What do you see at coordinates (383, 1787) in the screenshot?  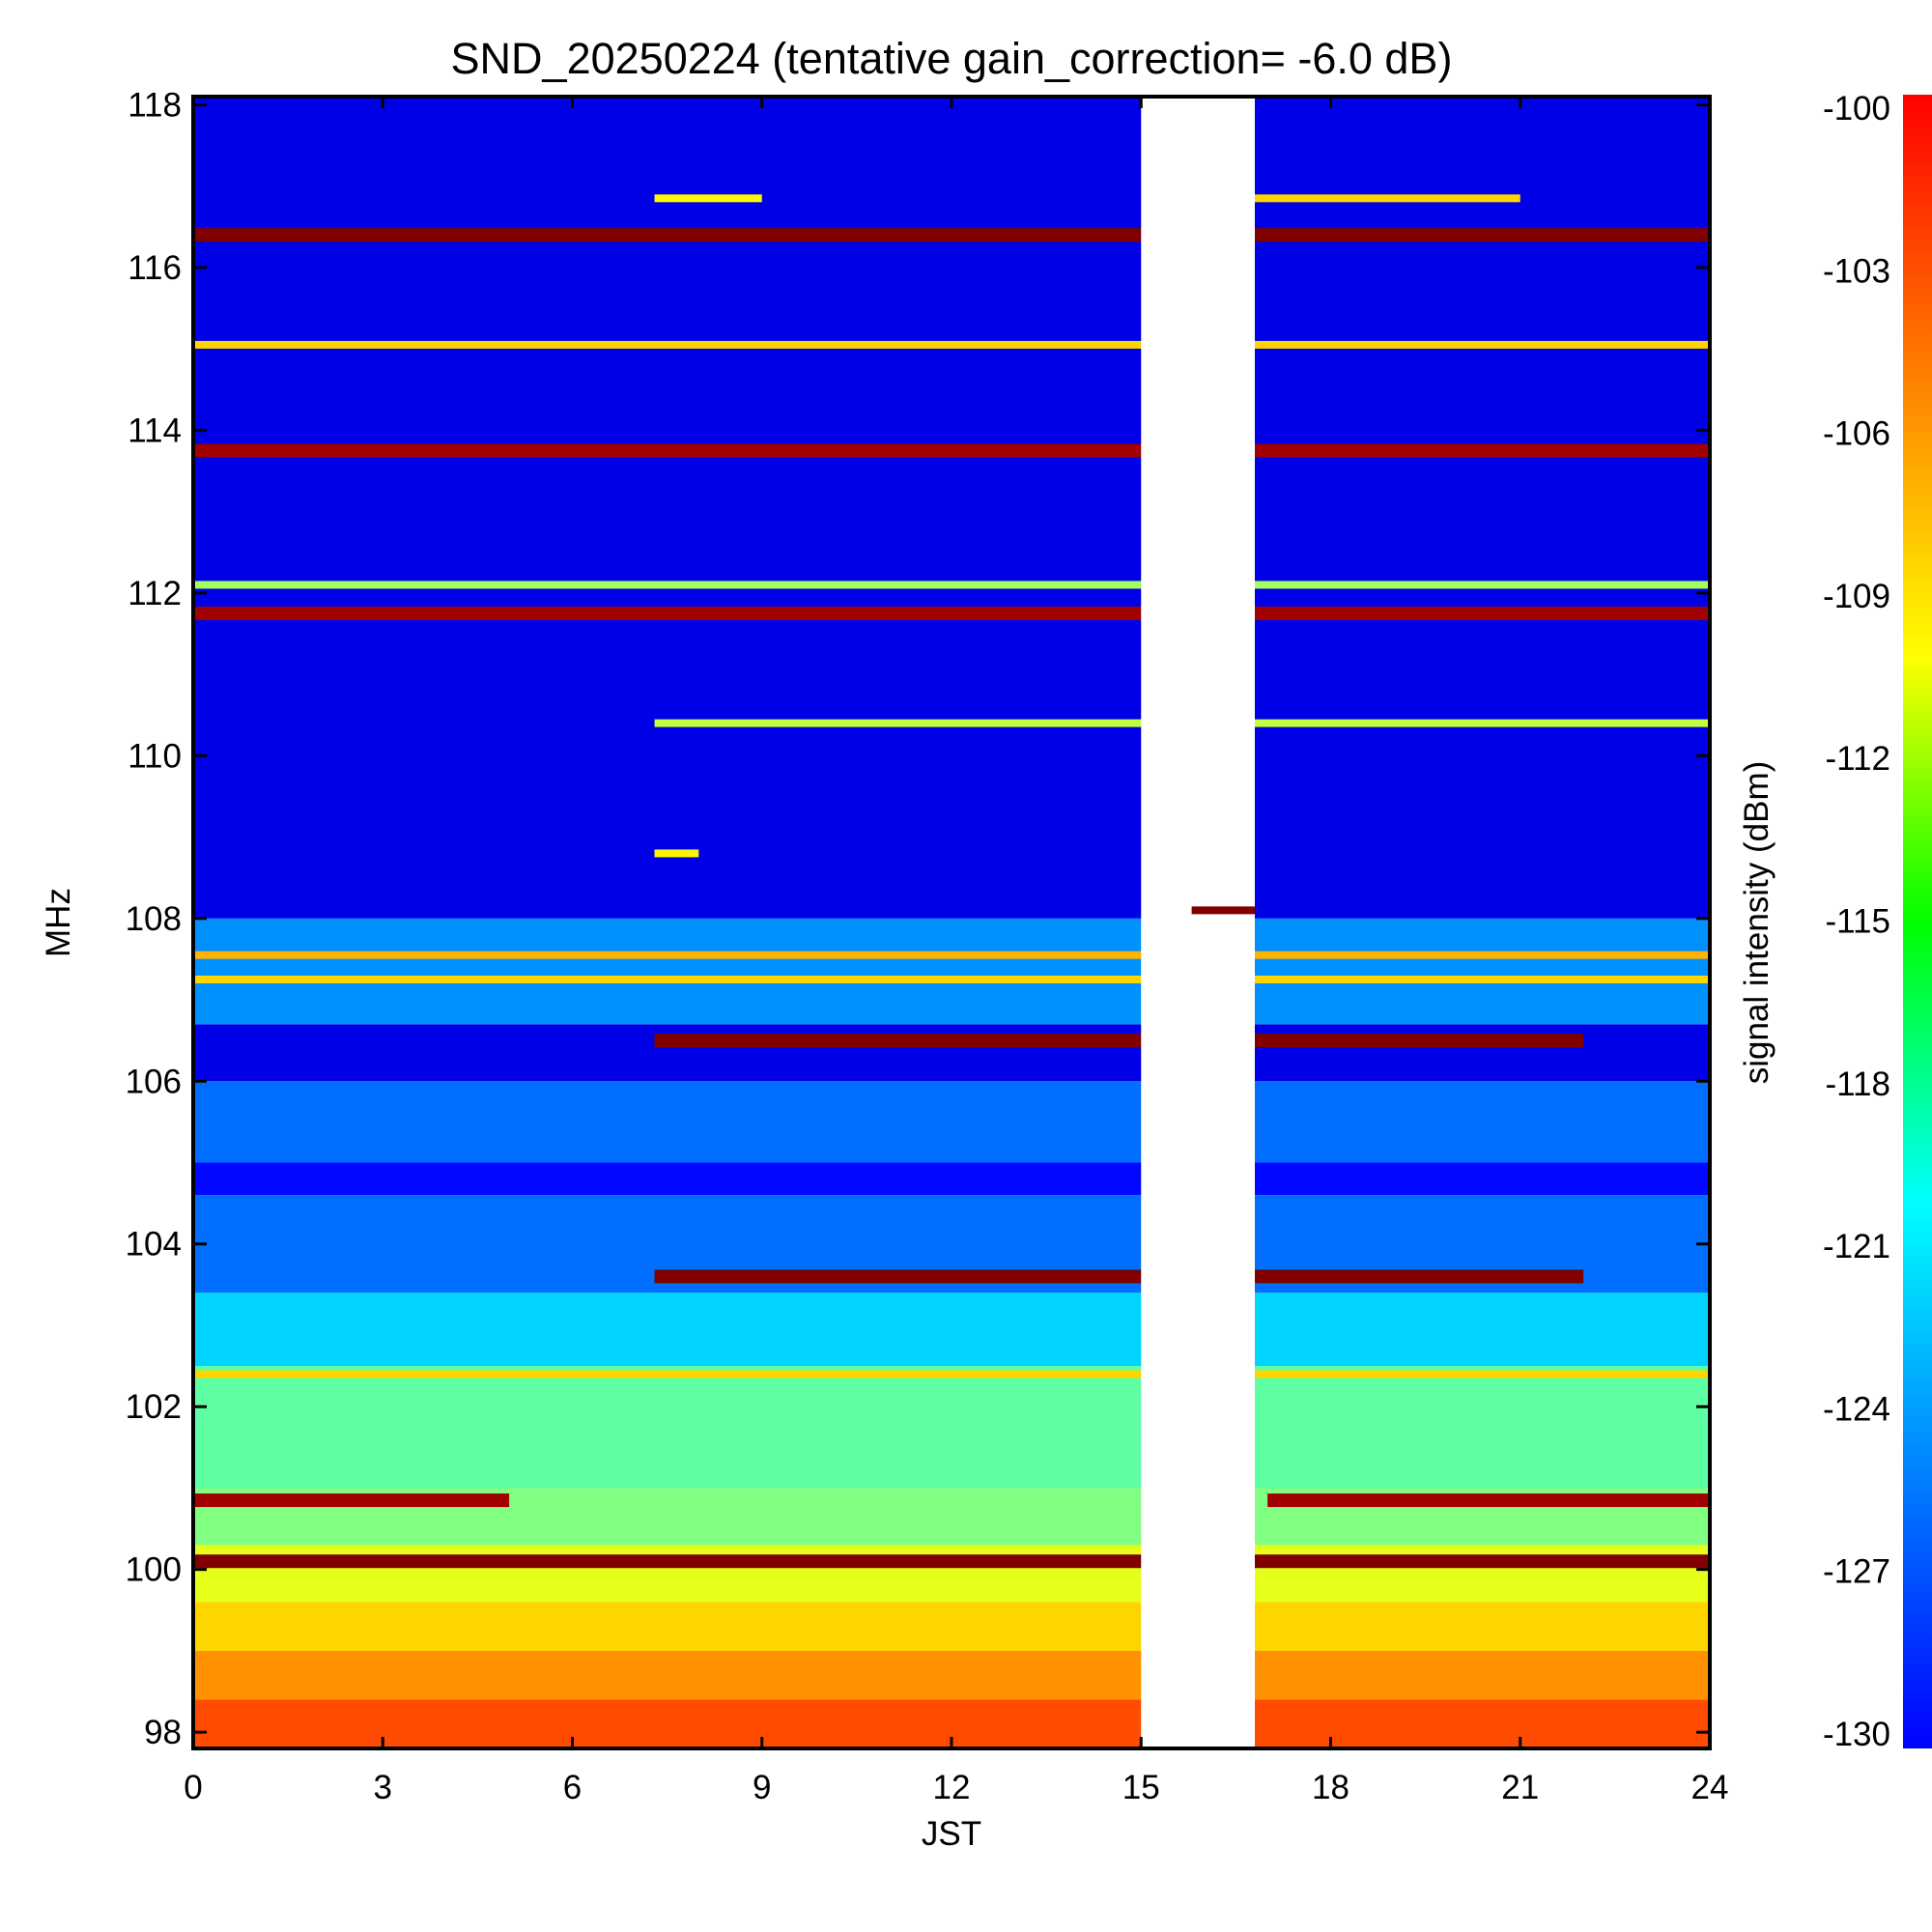 I see `x-tick-label: 3` at bounding box center [383, 1787].